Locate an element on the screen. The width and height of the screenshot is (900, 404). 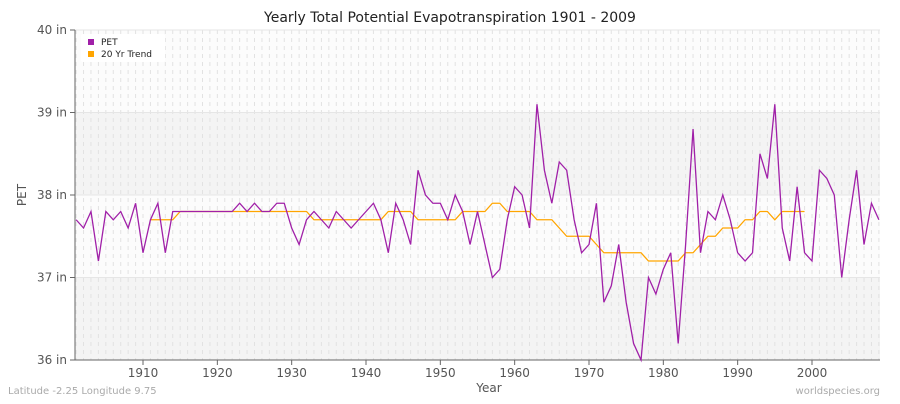
x-tick-label: 1980 is located at coordinates (663, 373).